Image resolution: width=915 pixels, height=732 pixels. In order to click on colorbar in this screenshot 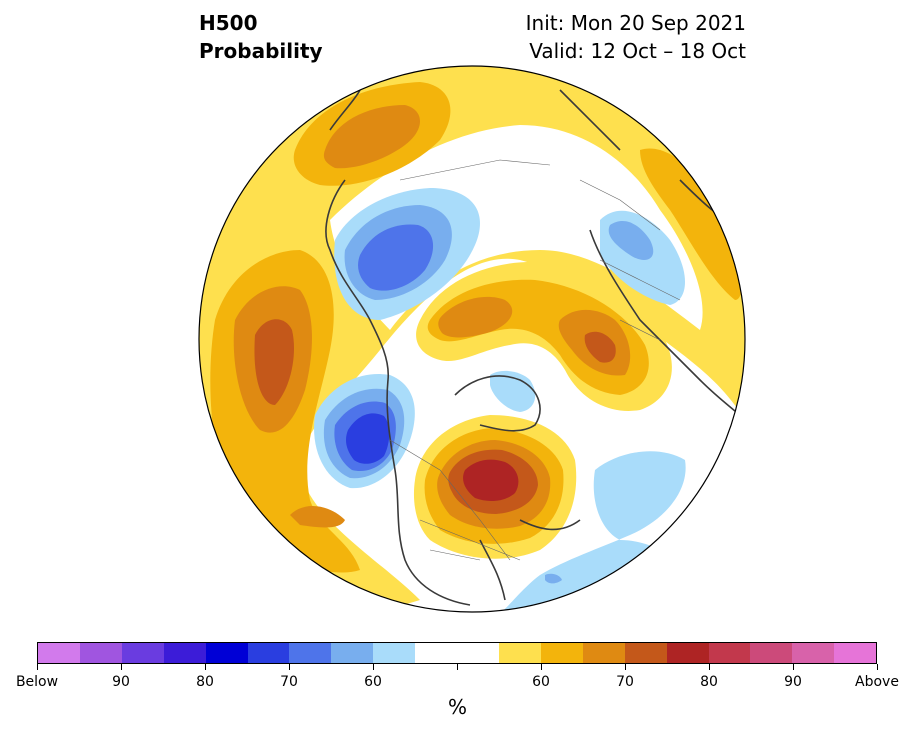, I will do `click(457, 653)`.